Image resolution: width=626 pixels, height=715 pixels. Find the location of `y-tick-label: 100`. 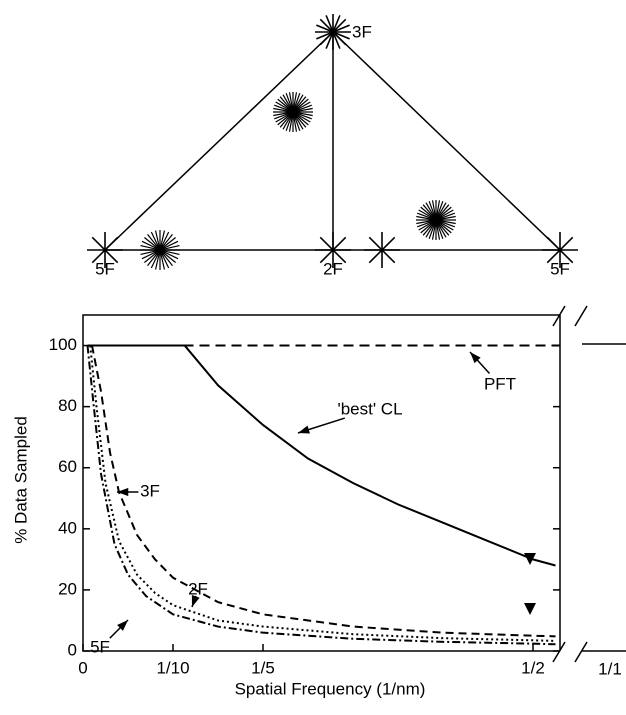

y-tick-label: 100 is located at coordinates (63, 344).